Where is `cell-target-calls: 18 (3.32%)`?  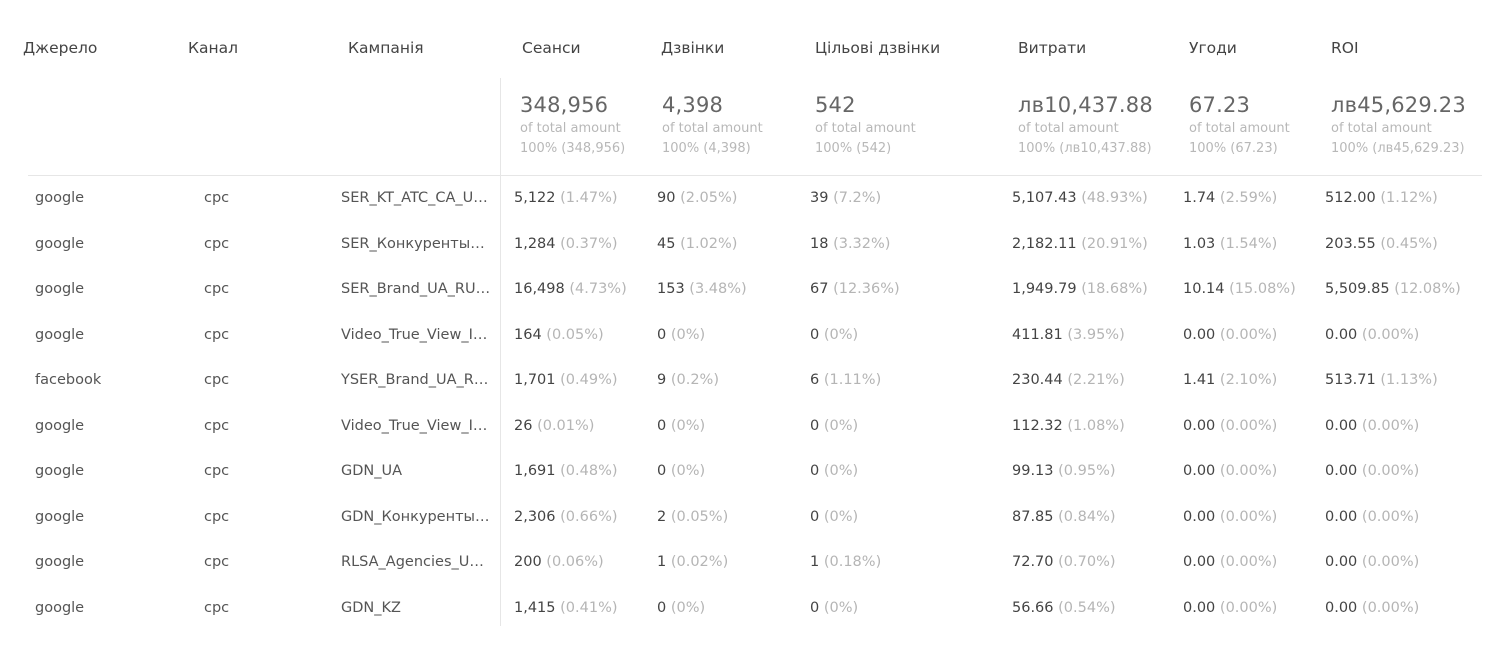 cell-target-calls: 18 (3.32%) is located at coordinates (850, 243).